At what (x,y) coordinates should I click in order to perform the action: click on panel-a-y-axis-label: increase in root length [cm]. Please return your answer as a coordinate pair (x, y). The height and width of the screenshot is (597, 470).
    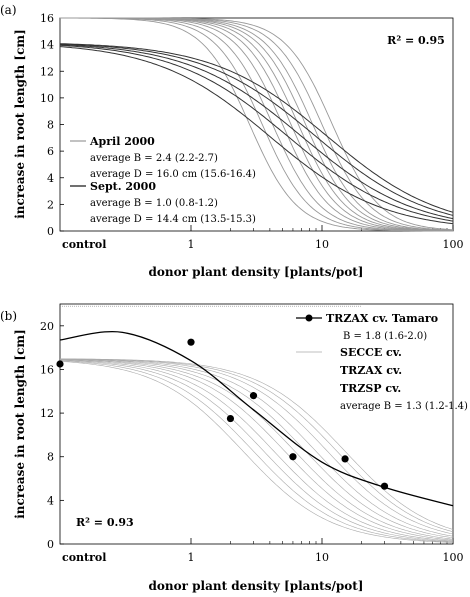
    Looking at the image, I should click on (20, 124).